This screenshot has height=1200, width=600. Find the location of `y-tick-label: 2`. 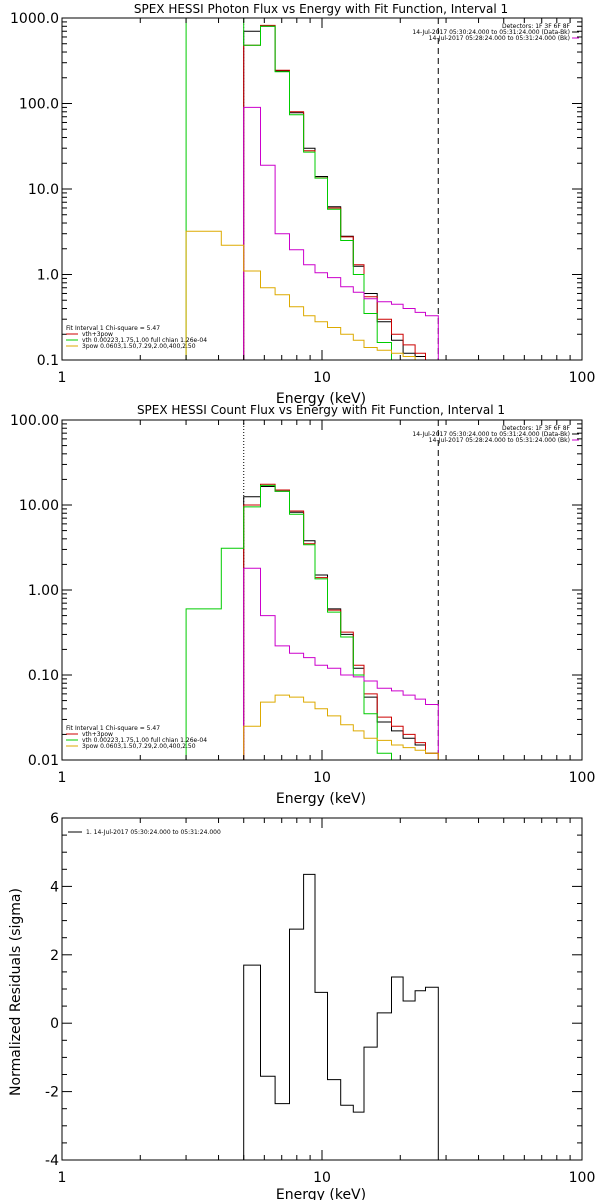

y-tick-label: 2 is located at coordinates (54, 956).